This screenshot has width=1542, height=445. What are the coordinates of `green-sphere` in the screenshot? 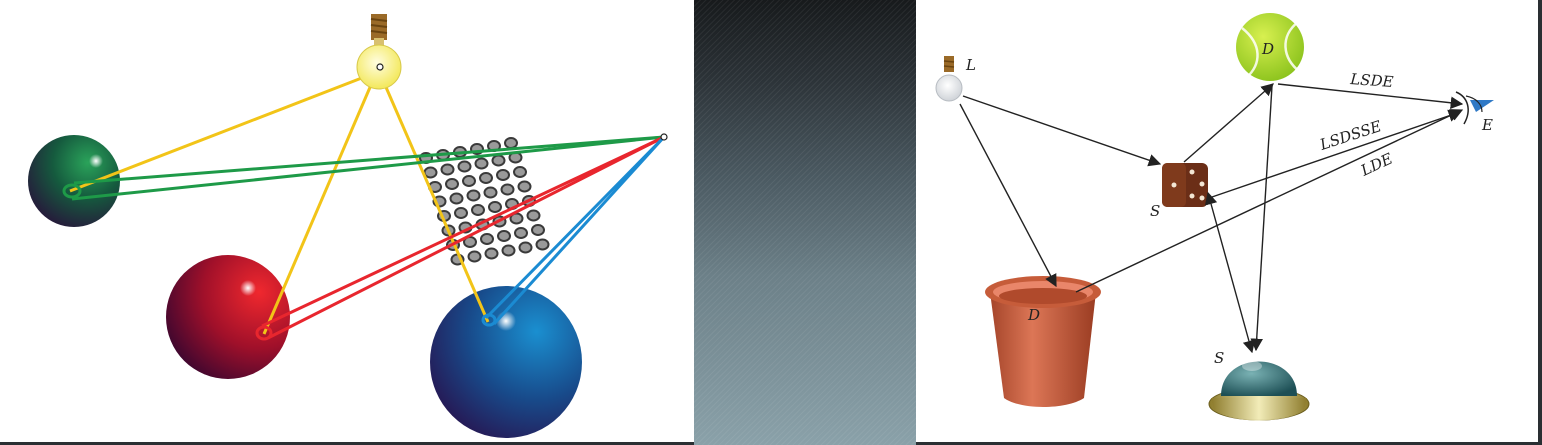 It's located at (74, 181).